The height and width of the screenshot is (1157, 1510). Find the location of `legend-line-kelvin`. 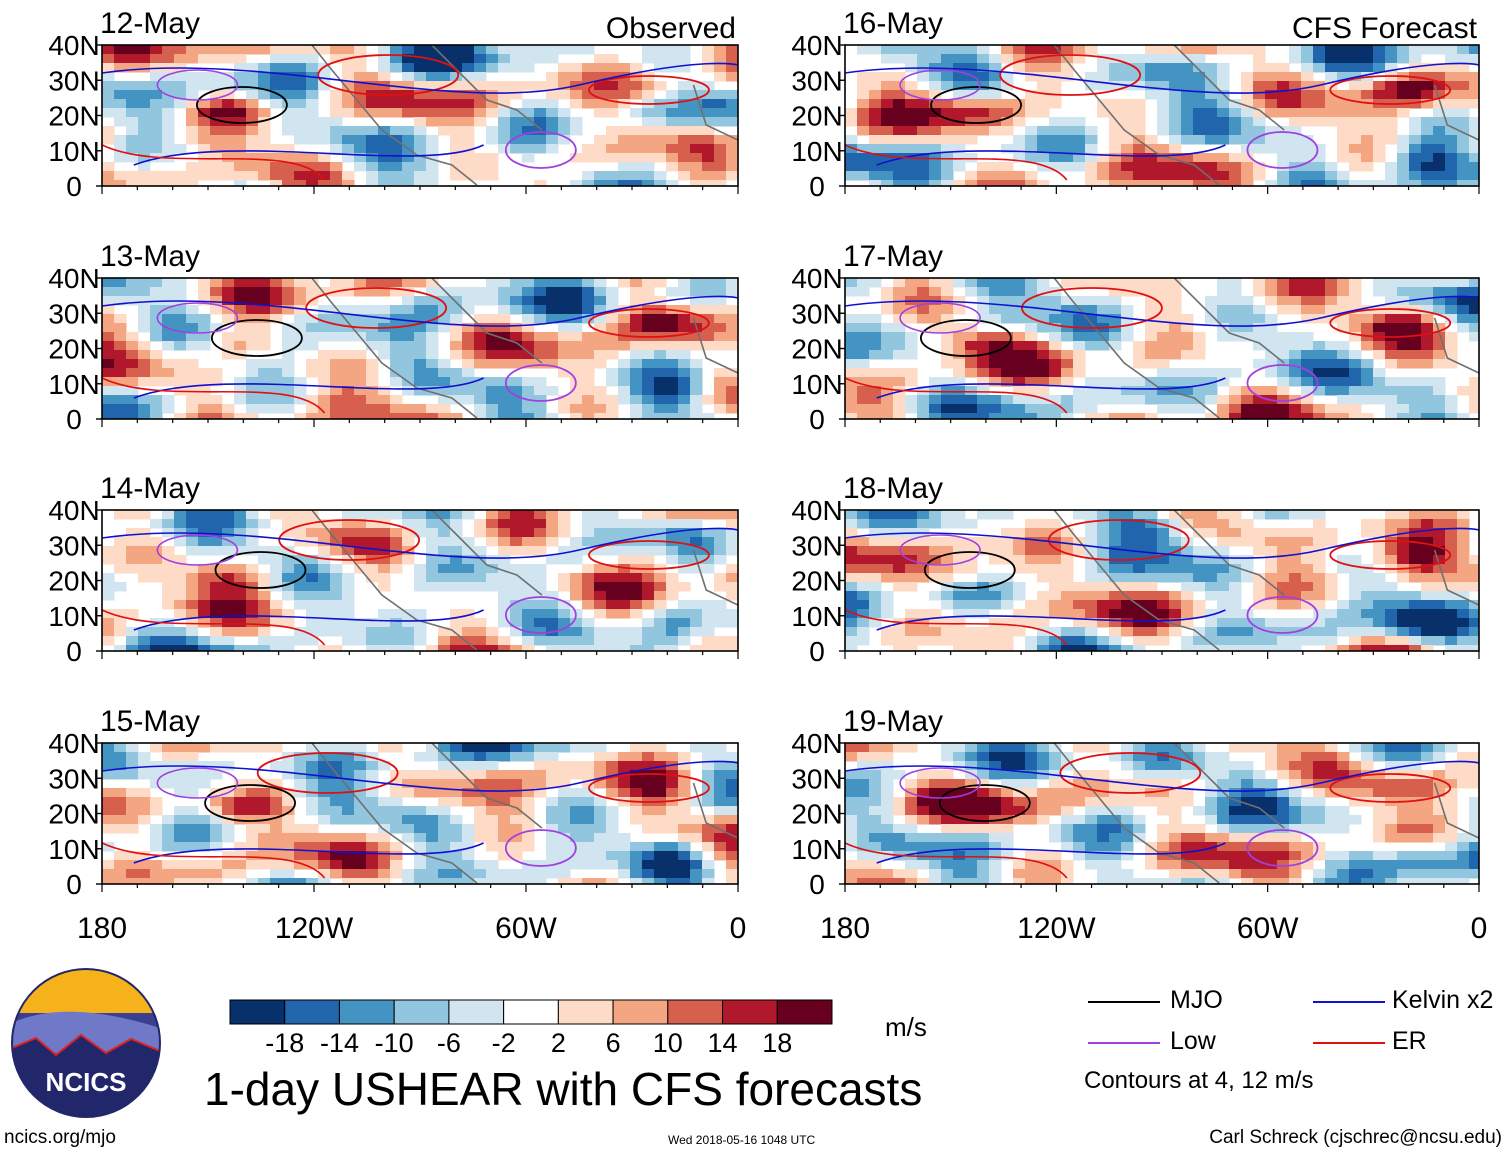

legend-line-kelvin is located at coordinates (1349, 1002).